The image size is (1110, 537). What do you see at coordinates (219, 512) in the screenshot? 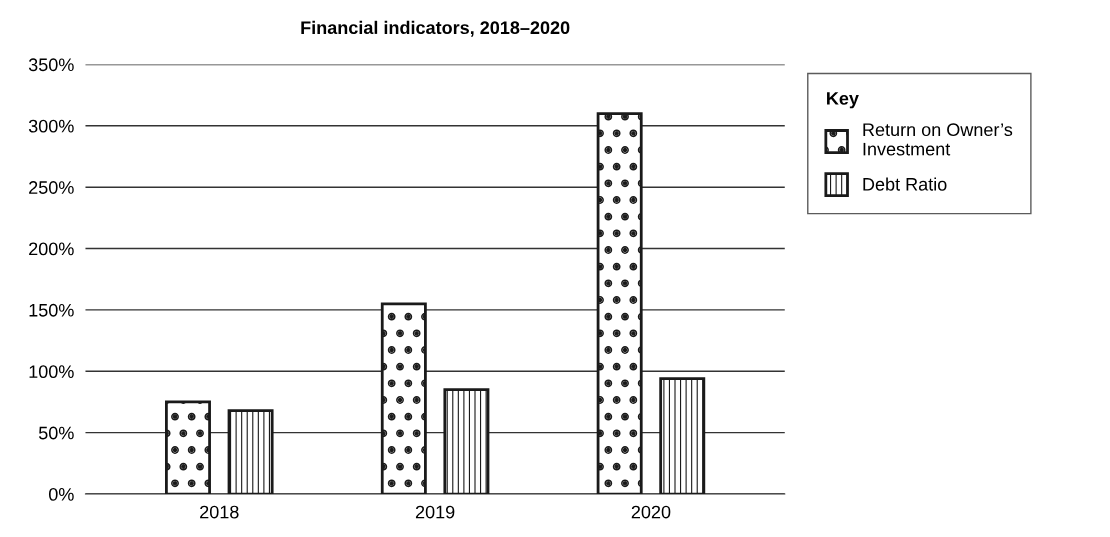
I see `x-tick-label: 2018` at bounding box center [219, 512].